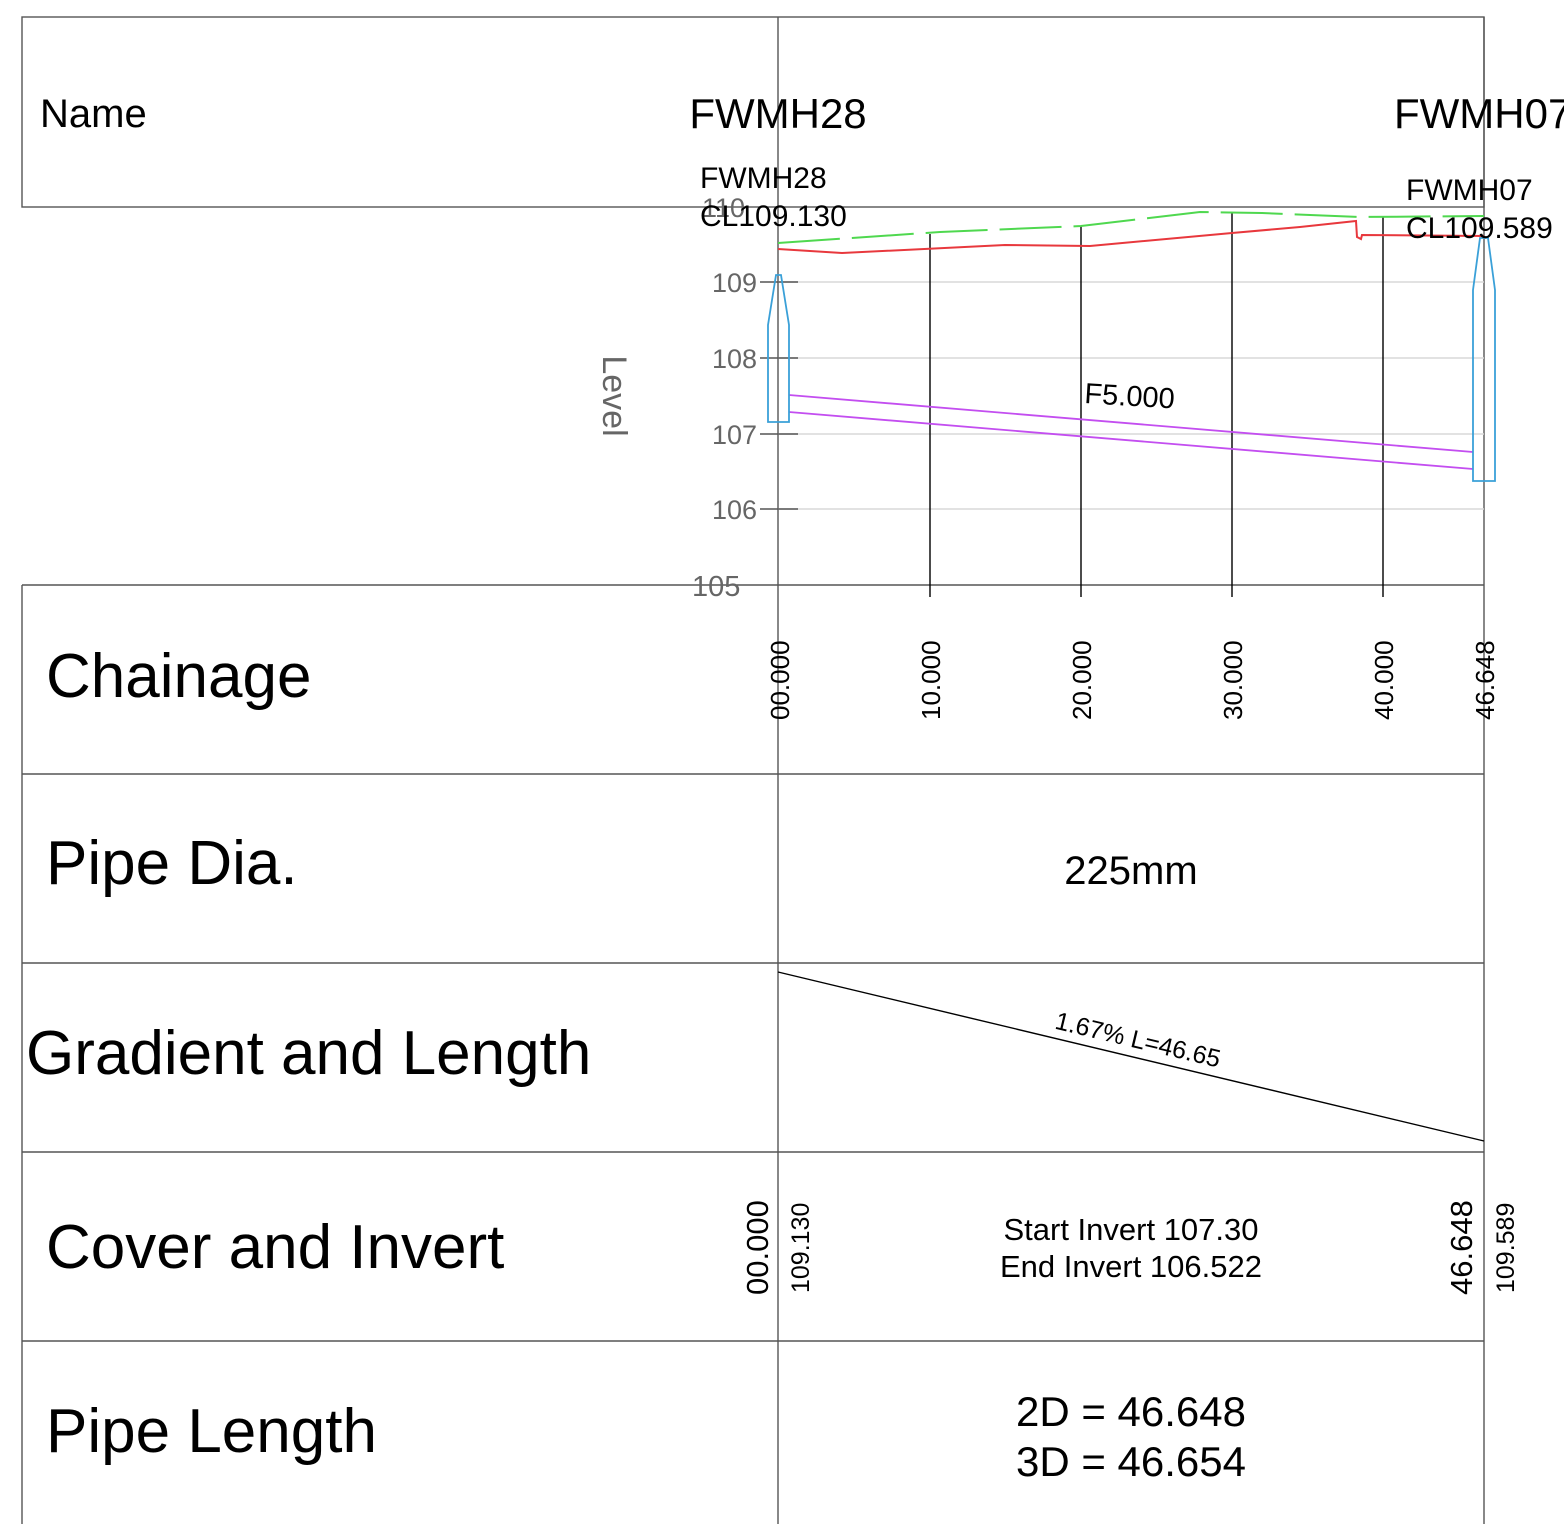 The width and height of the screenshot is (1564, 1524). Describe the element at coordinates (778, 348) in the screenshot. I see `start-manhole` at that location.